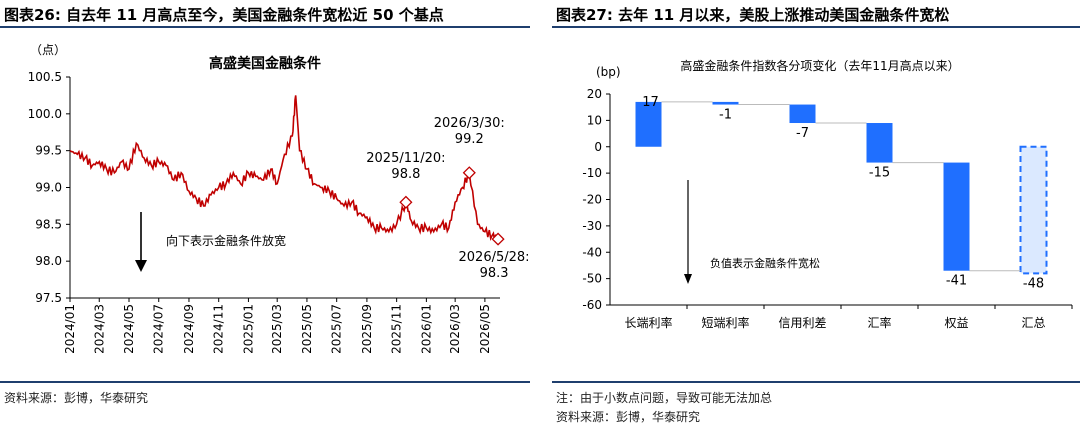 Image resolution: width=1080 pixels, height=428 pixels. I want to click on chart-title: 高盛美国金融条件, so click(265, 63).